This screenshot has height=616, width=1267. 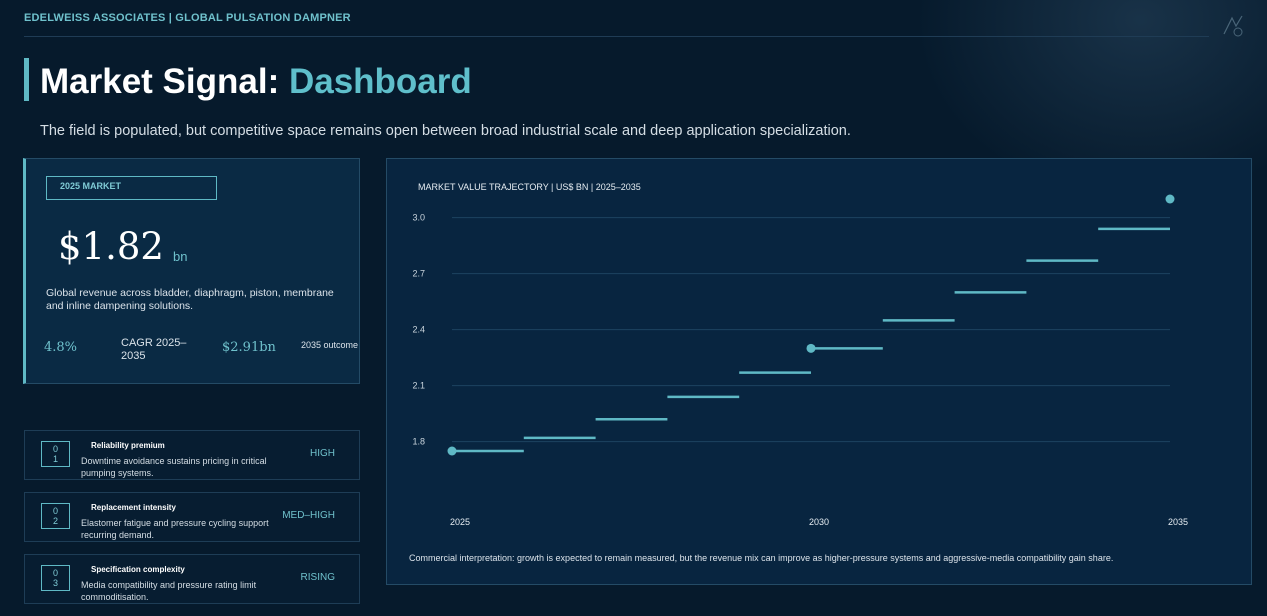 What do you see at coordinates (180, 256) in the screenshot?
I see `market-value-unit: bn` at bounding box center [180, 256].